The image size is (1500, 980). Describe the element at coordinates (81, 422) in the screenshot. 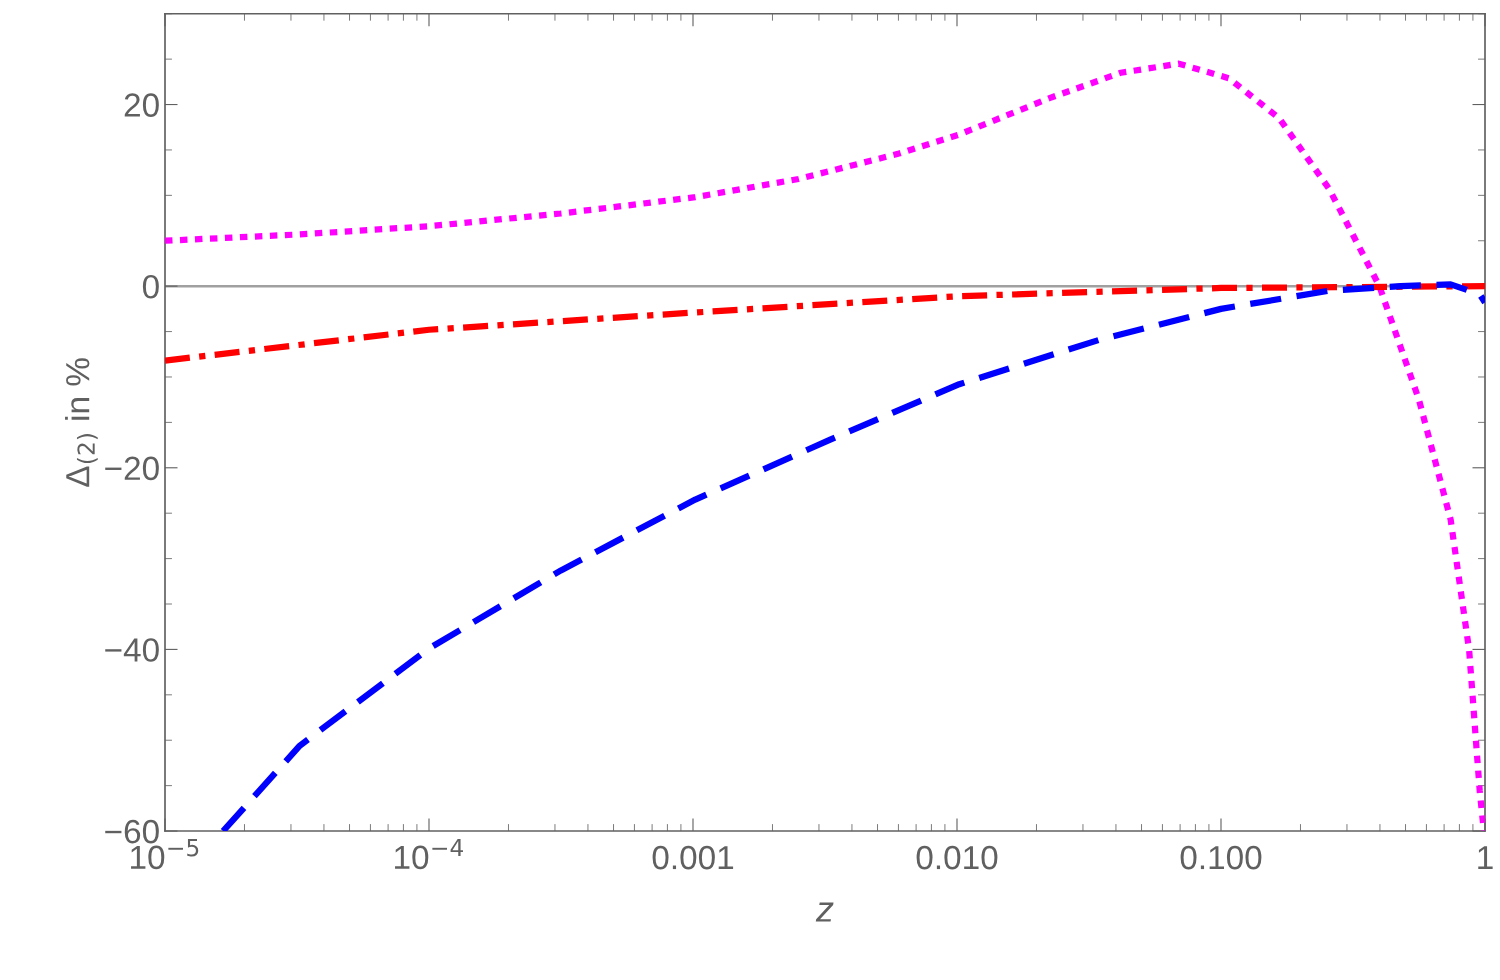

I see `y-axis-title: Δ$_{(2)}$ in %` at that location.